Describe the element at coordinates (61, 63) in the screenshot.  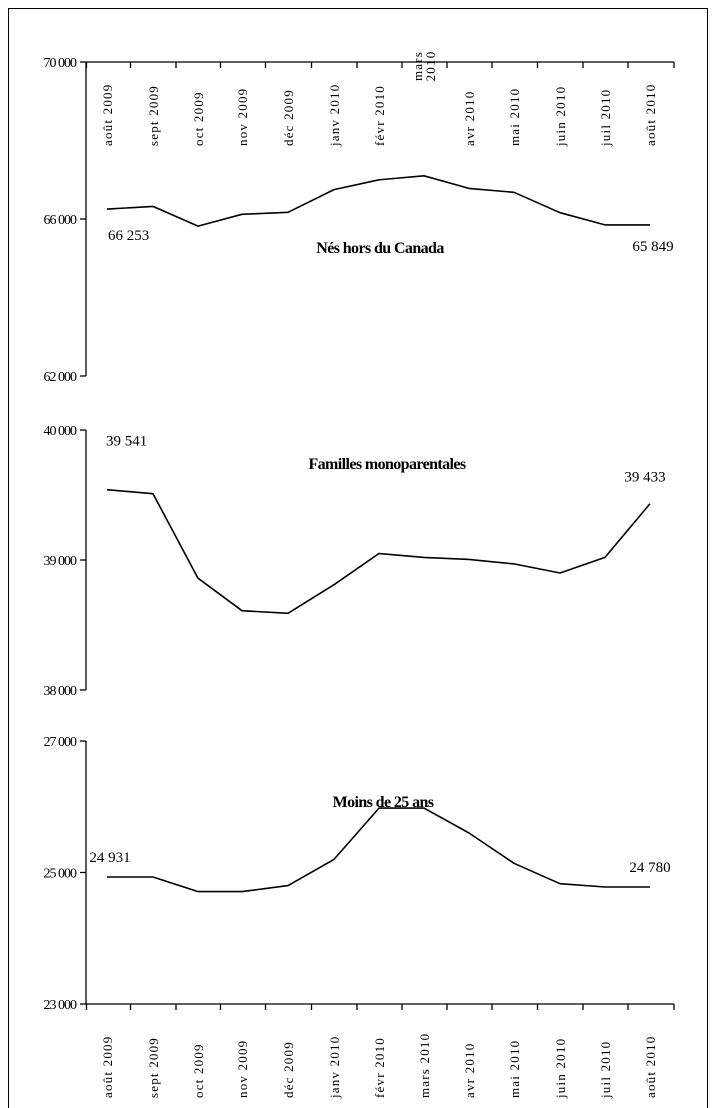
I see `y-tick-label: 70 000` at that location.